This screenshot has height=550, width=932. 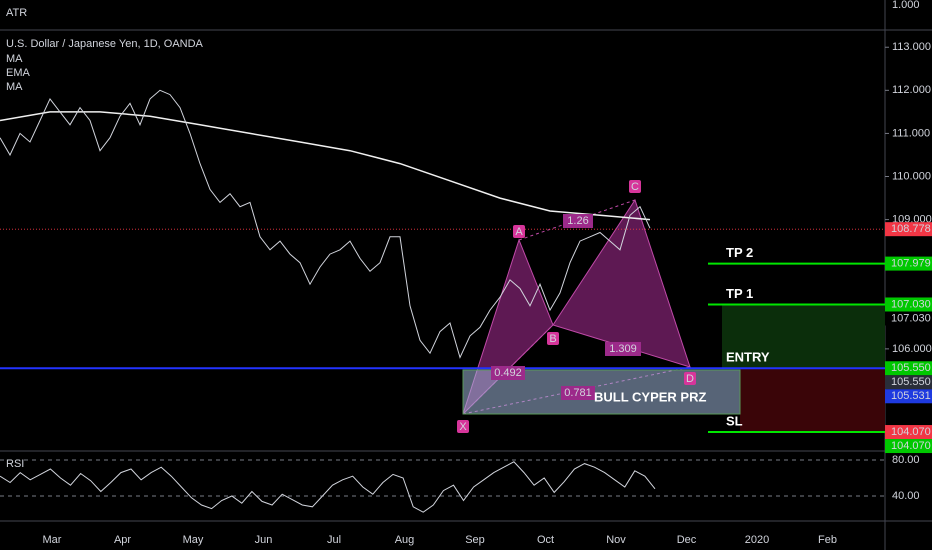 What do you see at coordinates (18, 73) in the screenshot?
I see `indicator-label: EMA` at bounding box center [18, 73].